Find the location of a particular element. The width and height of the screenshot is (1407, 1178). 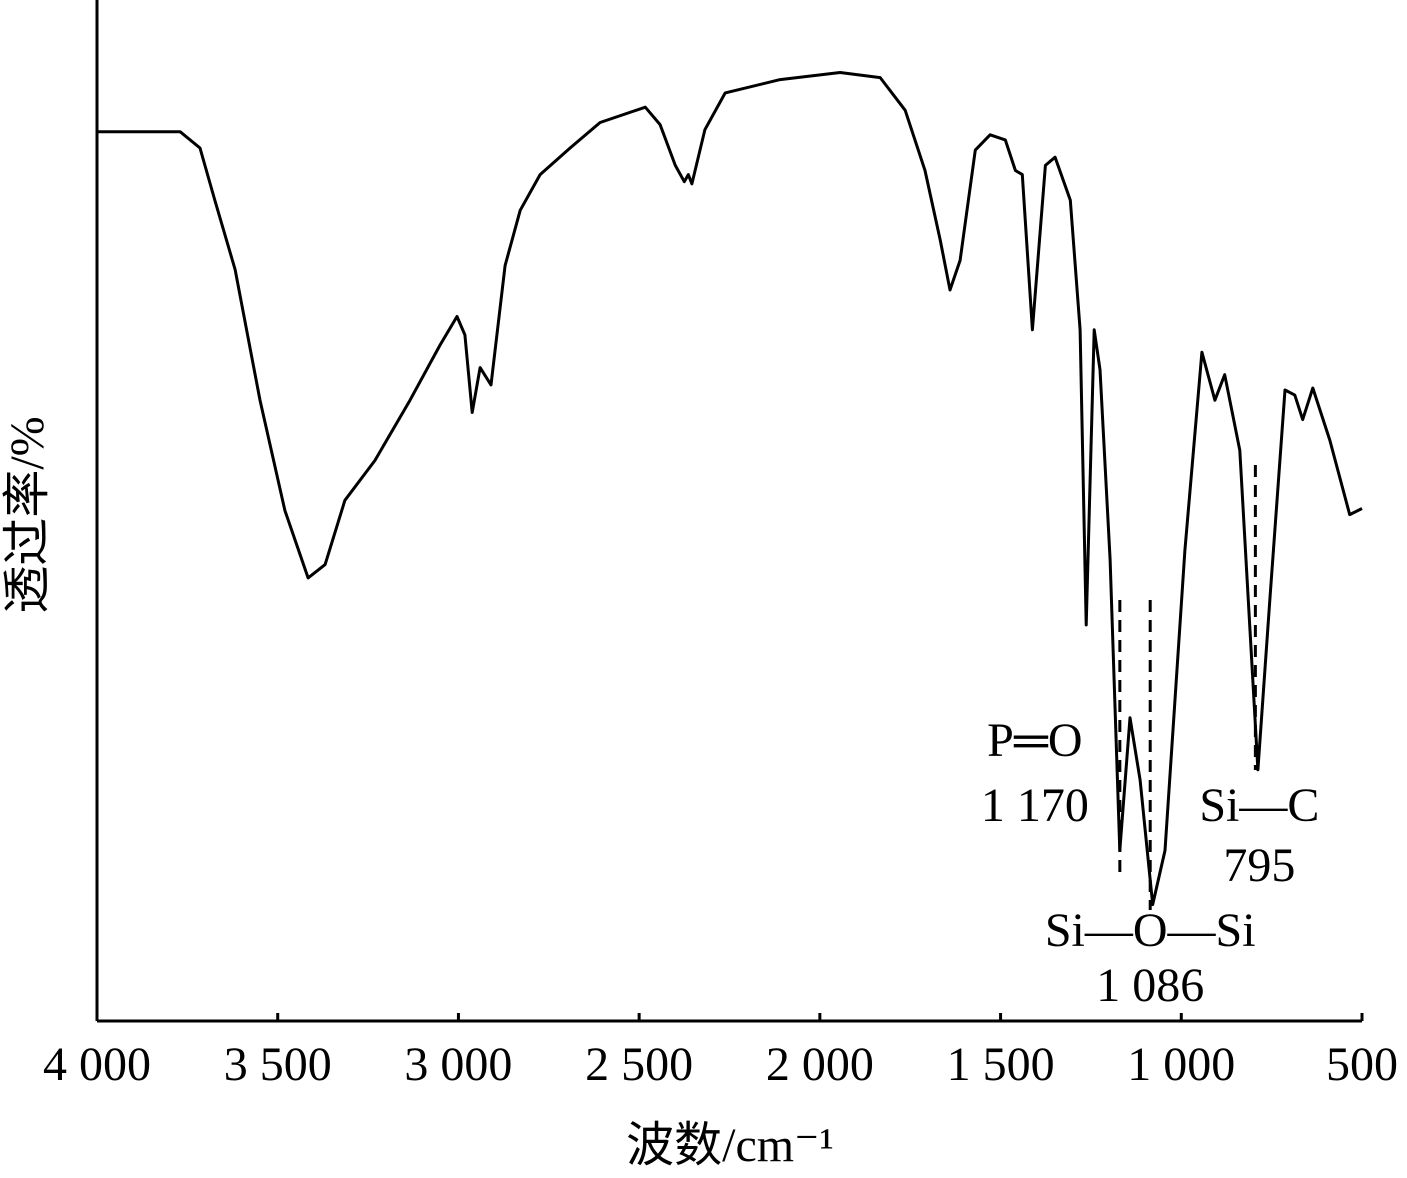

x-tick-label: 500 is located at coordinates (1362, 1064).